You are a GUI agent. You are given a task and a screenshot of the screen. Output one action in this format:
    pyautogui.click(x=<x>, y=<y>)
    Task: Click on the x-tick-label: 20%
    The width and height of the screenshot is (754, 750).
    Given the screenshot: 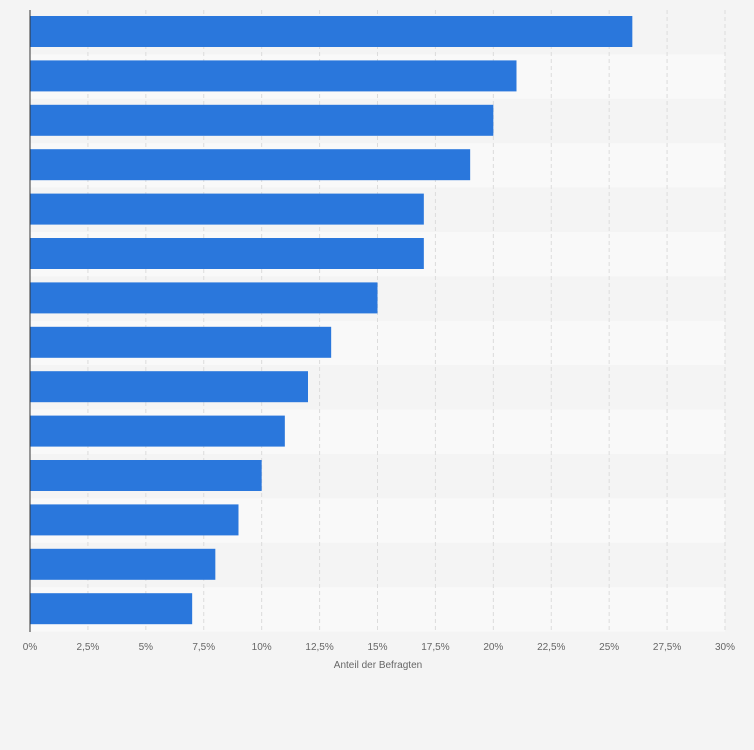 What is the action you would take?
    pyautogui.click(x=493, y=647)
    